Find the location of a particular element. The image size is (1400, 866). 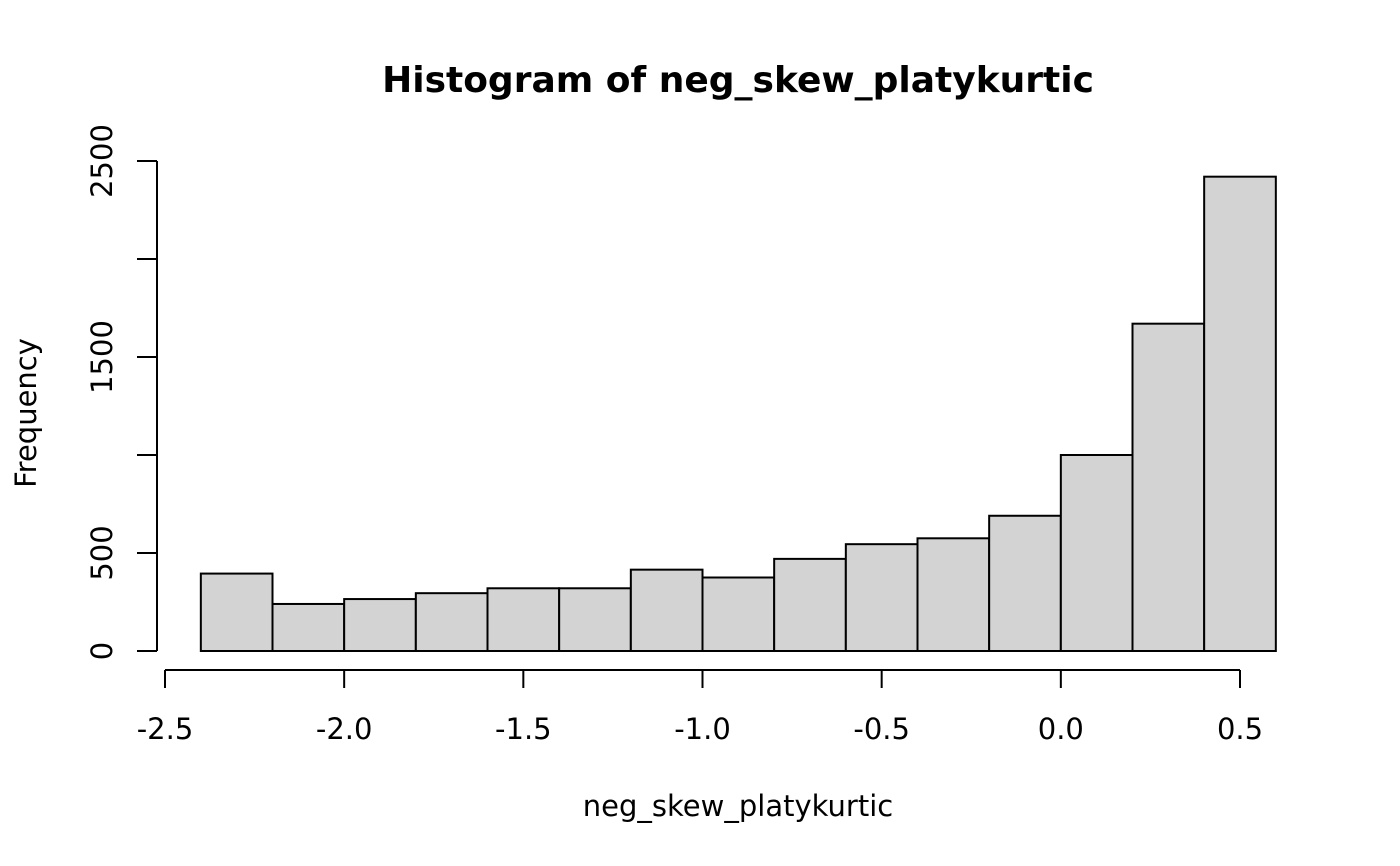

y-tick-label: 500 is located at coordinates (102, 552).